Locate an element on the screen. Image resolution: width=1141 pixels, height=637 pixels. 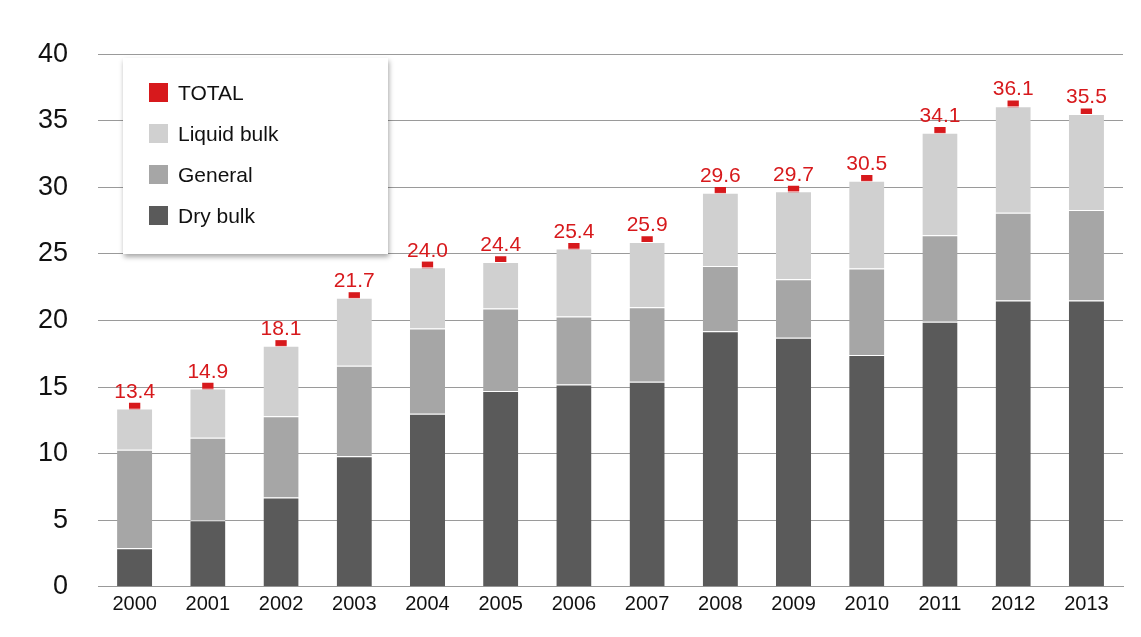
x-tick-label: 2012 is located at coordinates (1013, 603).